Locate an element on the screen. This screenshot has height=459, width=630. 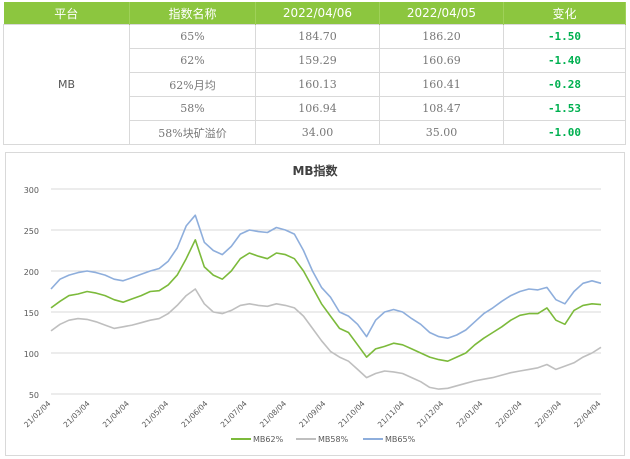
x-tick-label: 21/10/04 is located at coordinates (352, 414).